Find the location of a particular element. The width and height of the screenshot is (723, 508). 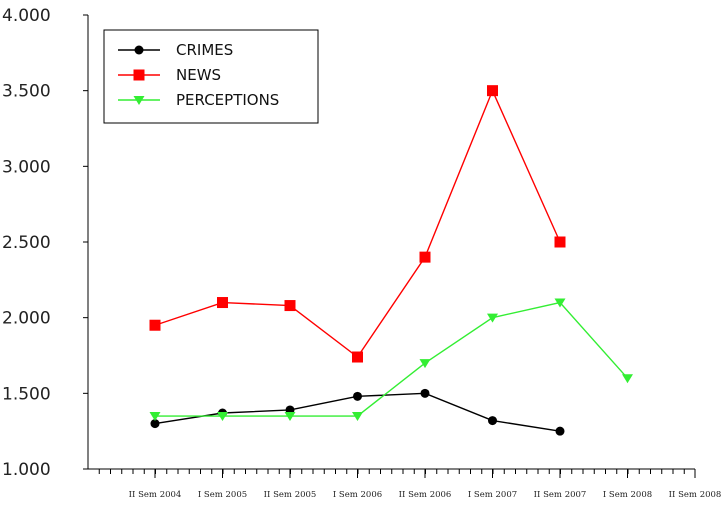

y-tick-label: 3.000 is located at coordinates (26, 167).